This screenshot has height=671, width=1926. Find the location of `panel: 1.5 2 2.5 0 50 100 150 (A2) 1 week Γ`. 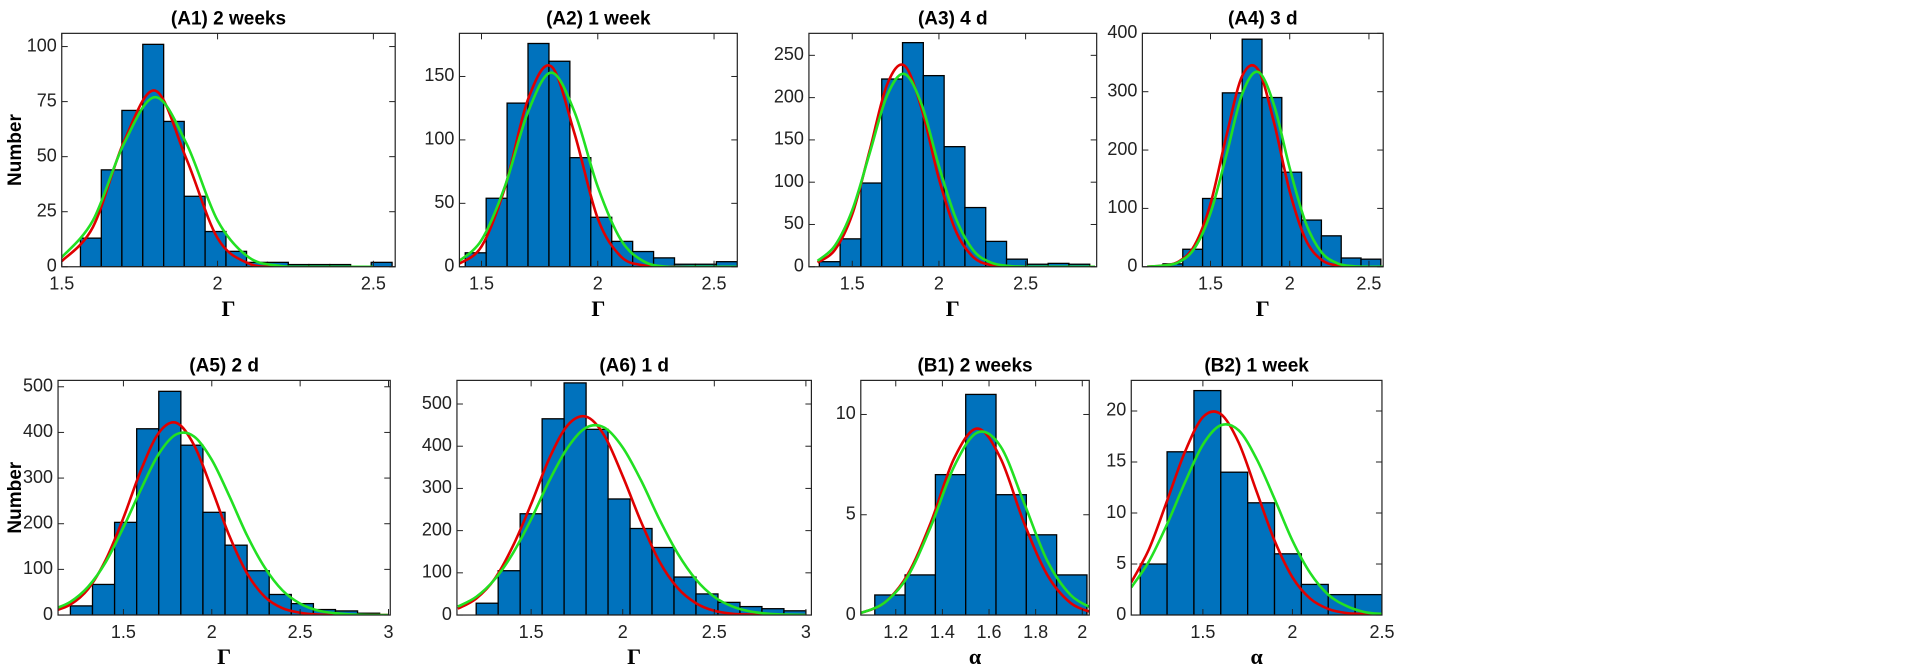

panel: 1.5 2 2.5 0 50 100 150 (A2) 1 week Γ is located at coordinates (581, 164).